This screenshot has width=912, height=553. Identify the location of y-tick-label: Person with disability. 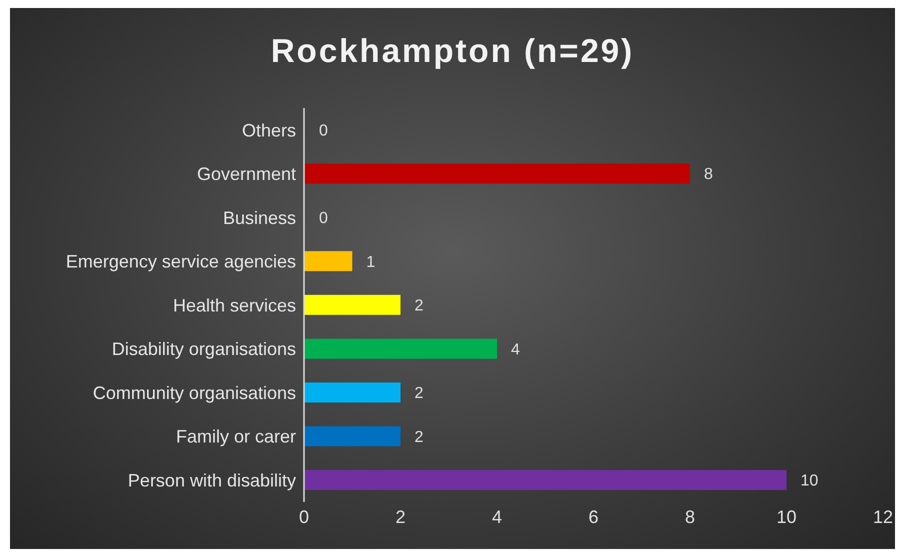
(212, 480).